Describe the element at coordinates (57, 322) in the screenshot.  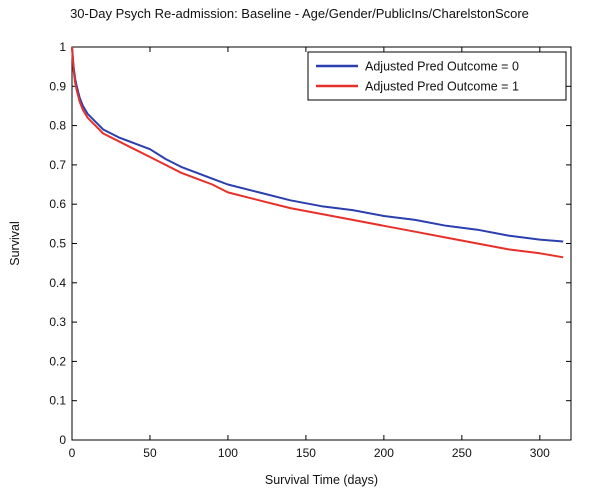
I see `y-tick-label: 0.3` at that location.